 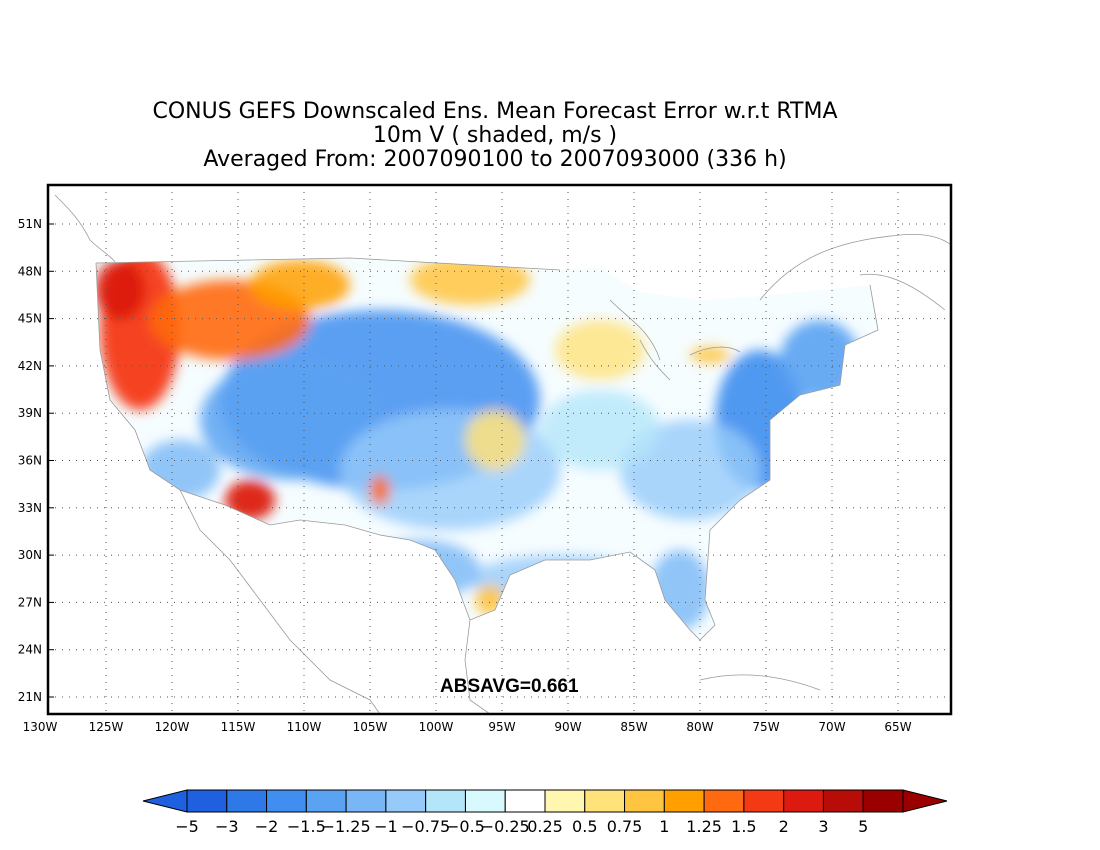 What do you see at coordinates (436, 727) in the screenshot?
I see `lon-label: 100W` at bounding box center [436, 727].